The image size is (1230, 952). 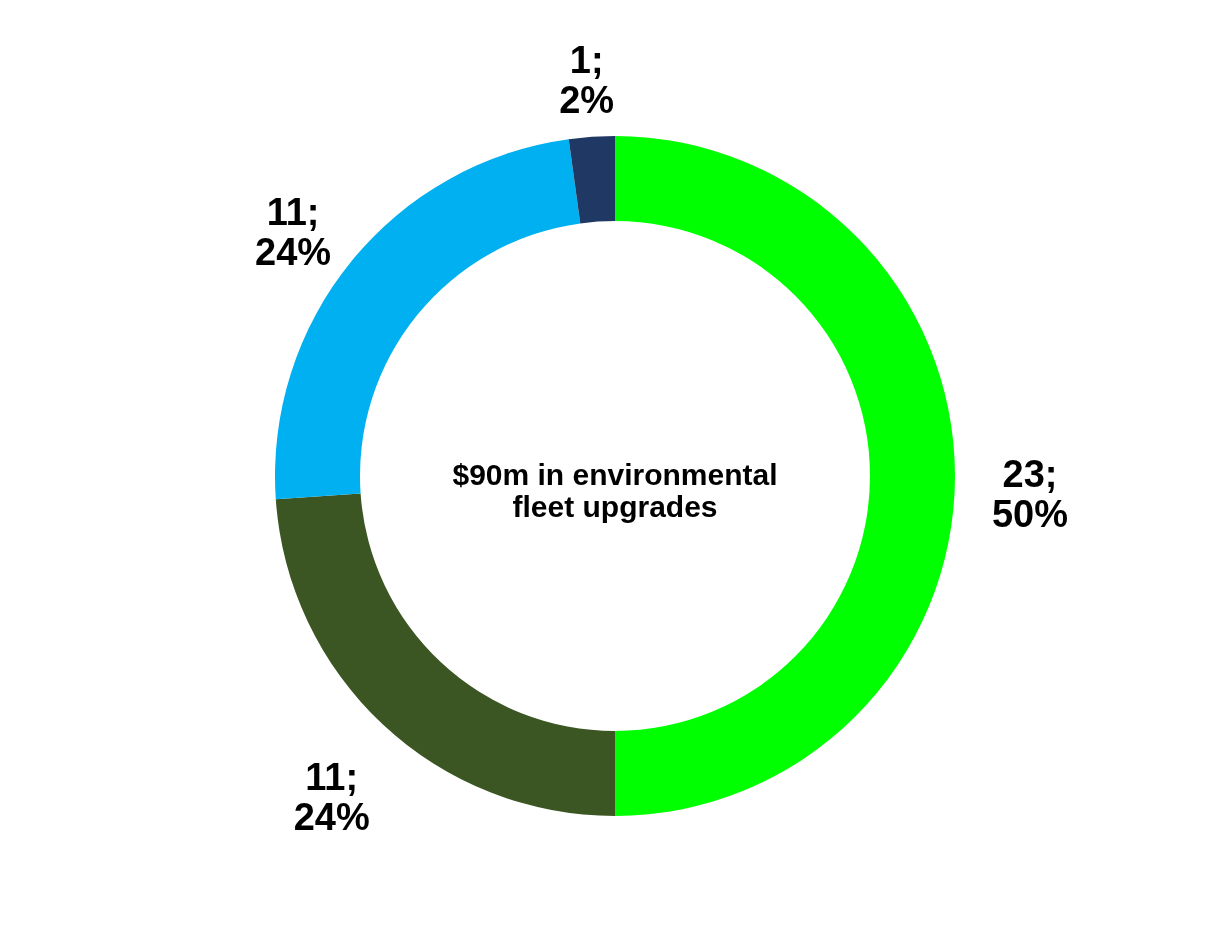 What do you see at coordinates (615, 490) in the screenshot?
I see `text: $90m in environmental fleet upgrades` at bounding box center [615, 490].